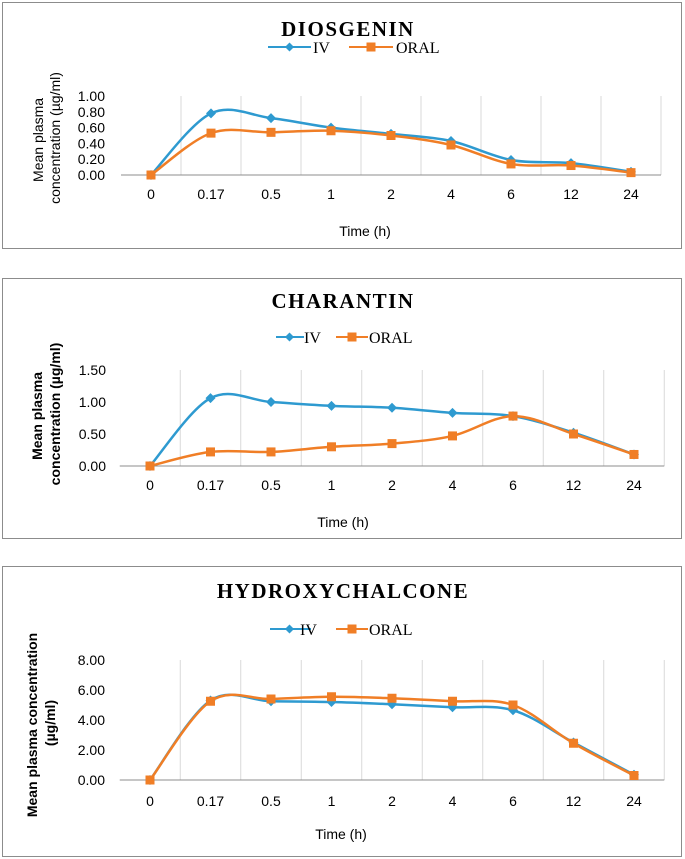 Image resolution: width=685 pixels, height=859 pixels. Describe the element at coordinates (92, 434) in the screenshot. I see `y-tick-label: 0.50` at that location.